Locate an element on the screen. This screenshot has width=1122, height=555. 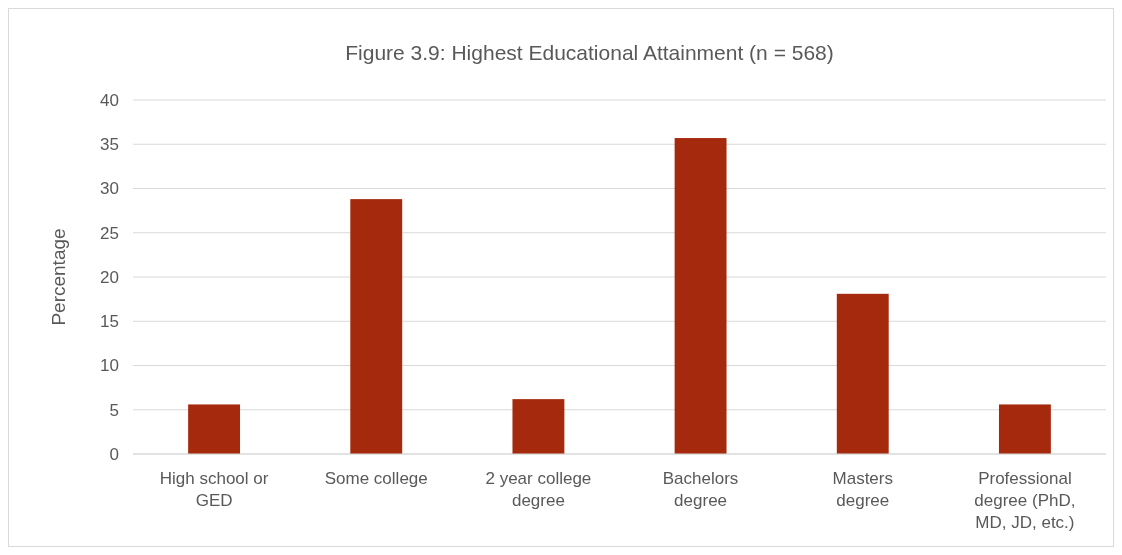
x-tick-label: Masters degree is located at coordinates (862, 489).